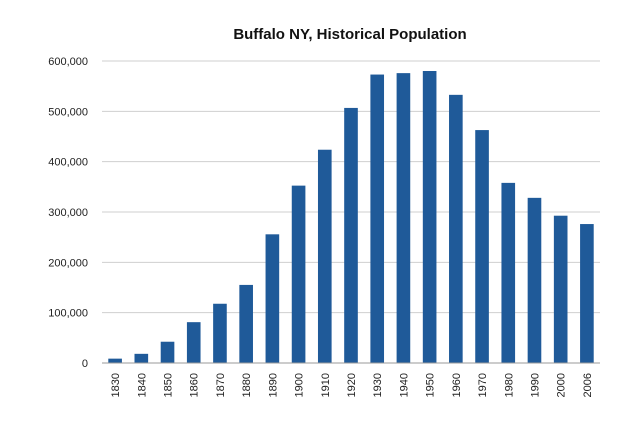  I want to click on x-tick-label: 1990, so click(535, 385).